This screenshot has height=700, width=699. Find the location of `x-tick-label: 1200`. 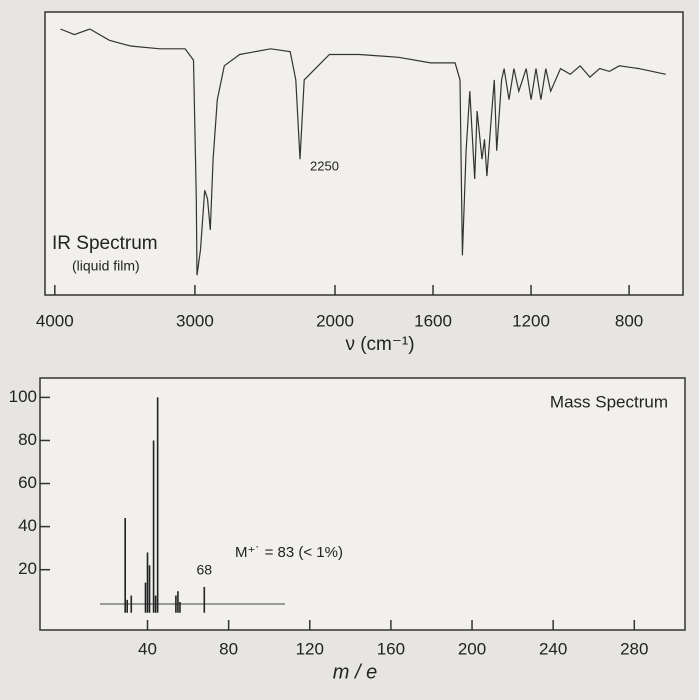

x-tick-label: 1200 is located at coordinates (531, 320).